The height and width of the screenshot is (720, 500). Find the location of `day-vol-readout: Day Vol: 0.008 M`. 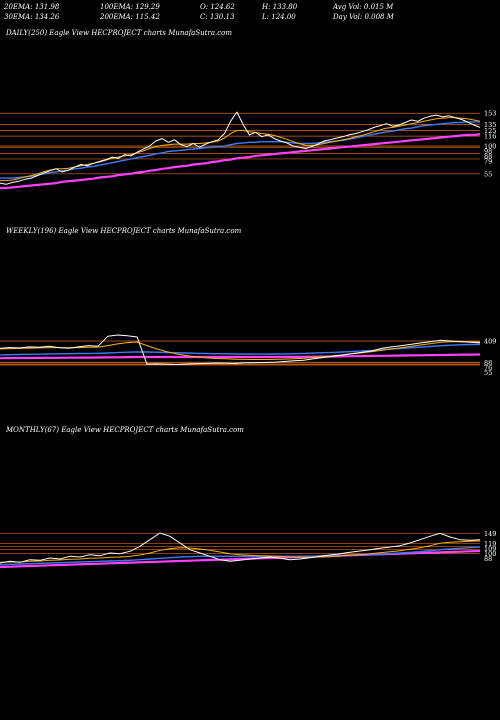

day-vol-readout: Day Vol: 0.008 M is located at coordinates (363, 17).